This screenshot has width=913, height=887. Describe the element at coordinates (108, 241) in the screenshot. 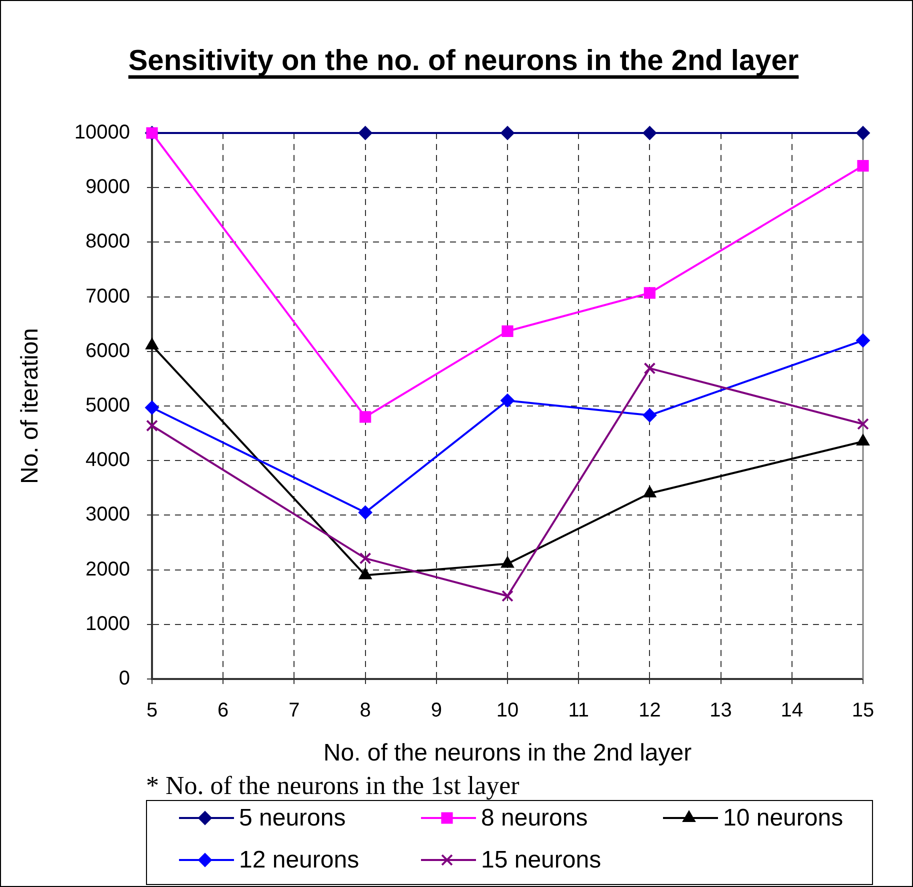

I see `y-tick-label: 8000` at that location.